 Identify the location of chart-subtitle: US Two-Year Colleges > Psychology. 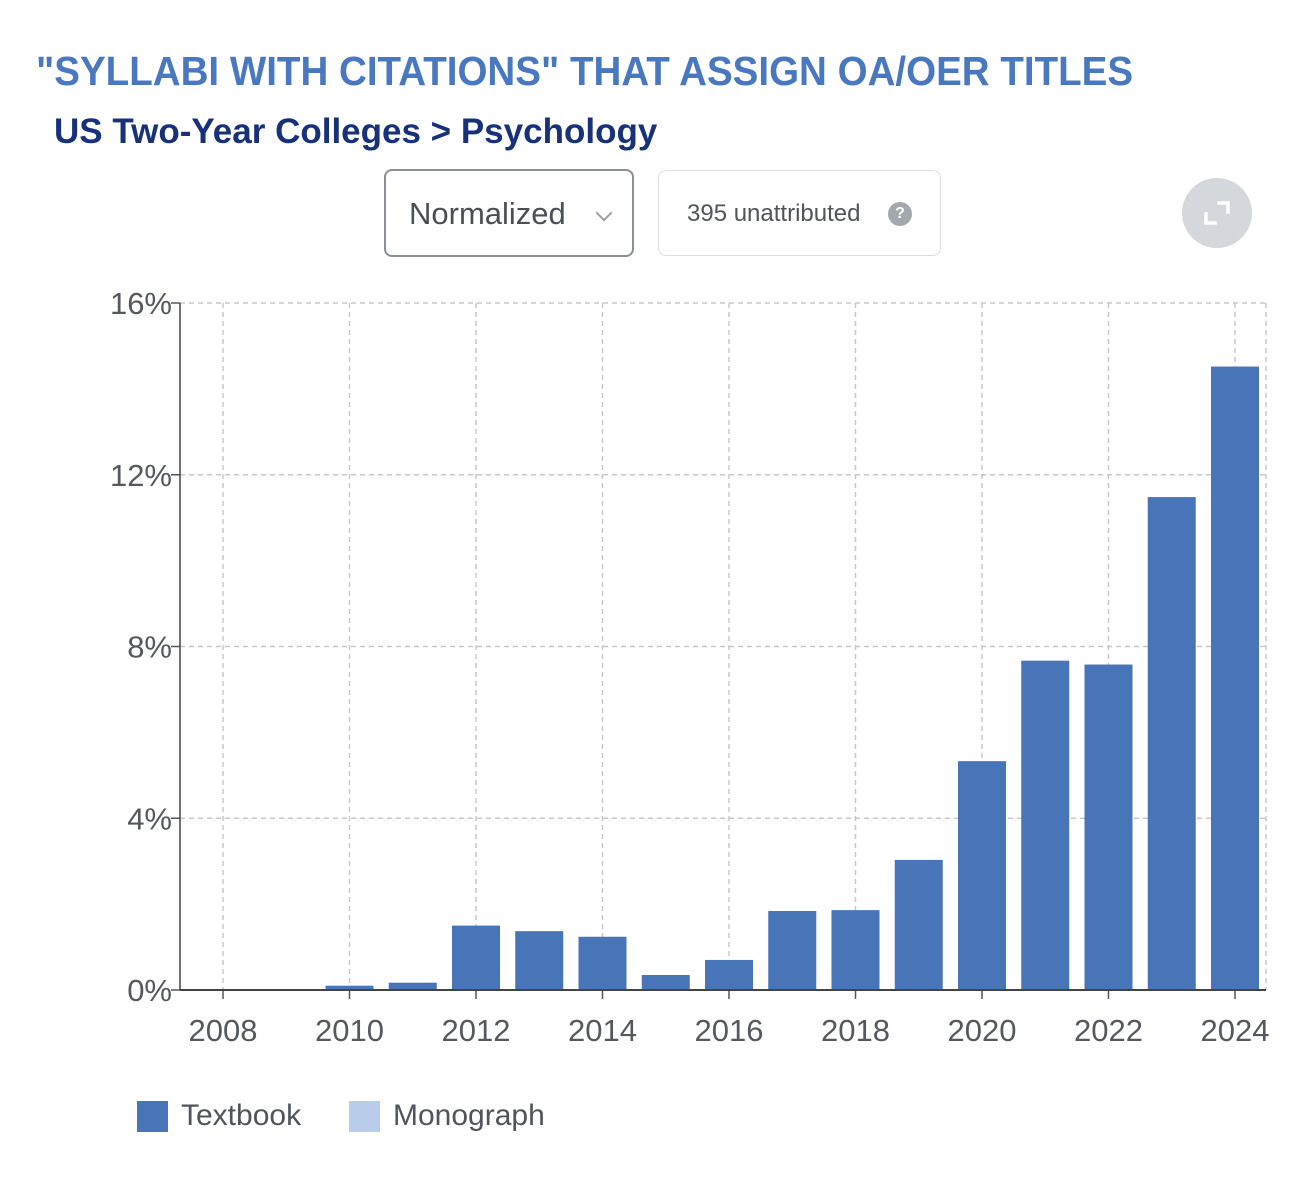
(356, 131).